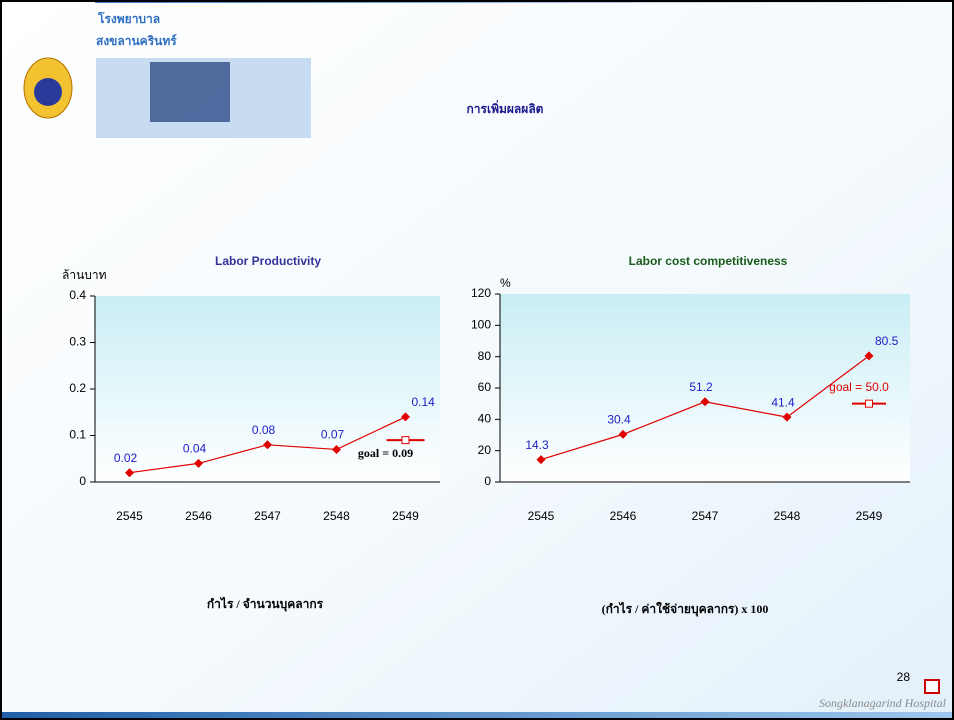 Image resolution: width=954 pixels, height=720 pixels. I want to click on footer: Songklanagarind Hospital, so click(883, 703).